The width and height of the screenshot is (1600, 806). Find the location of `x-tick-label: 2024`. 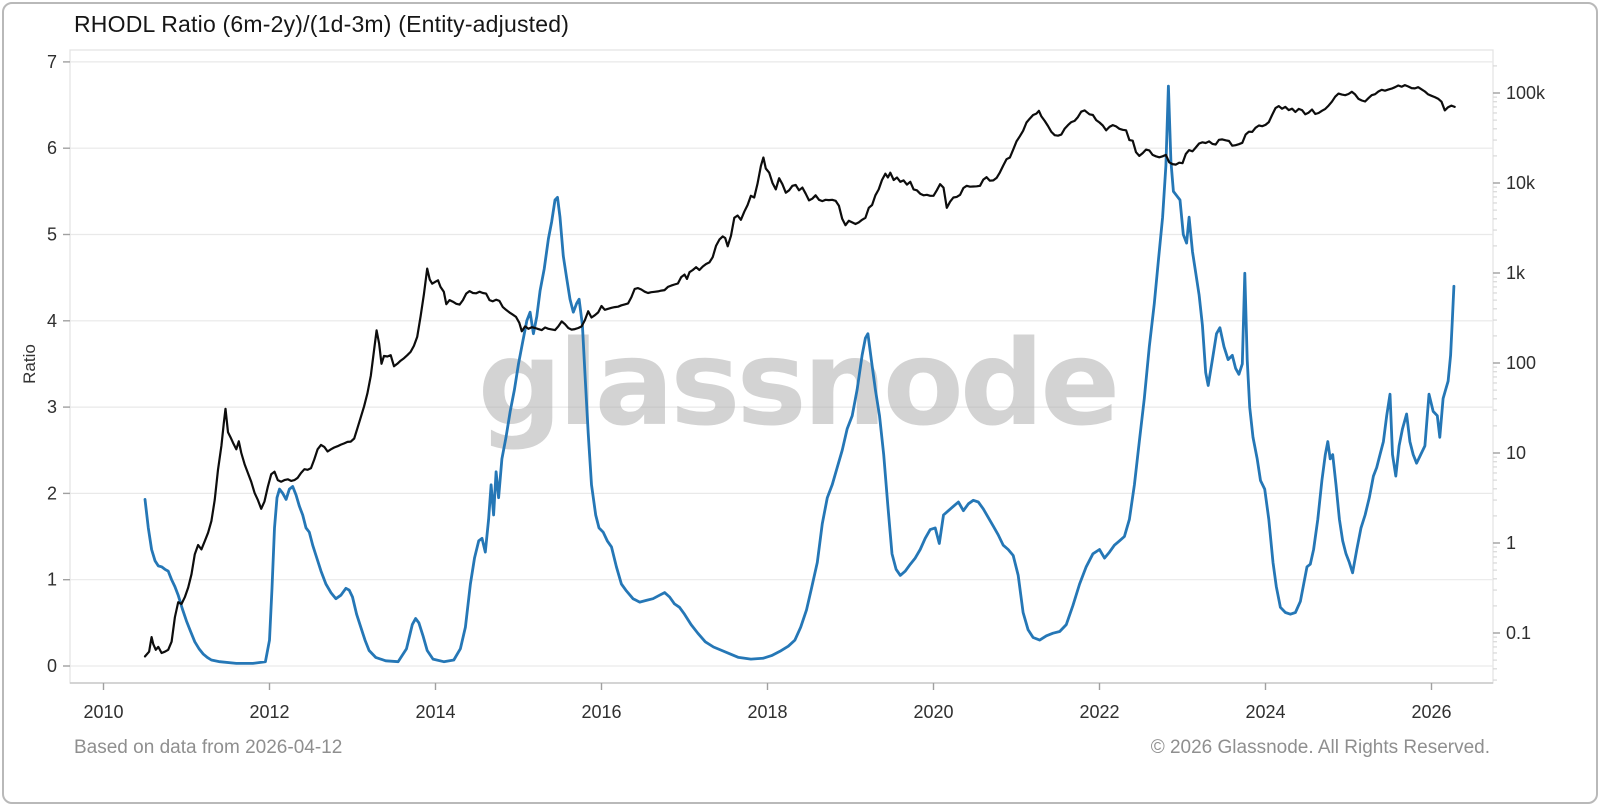

x-tick-label: 2024 is located at coordinates (1265, 712).